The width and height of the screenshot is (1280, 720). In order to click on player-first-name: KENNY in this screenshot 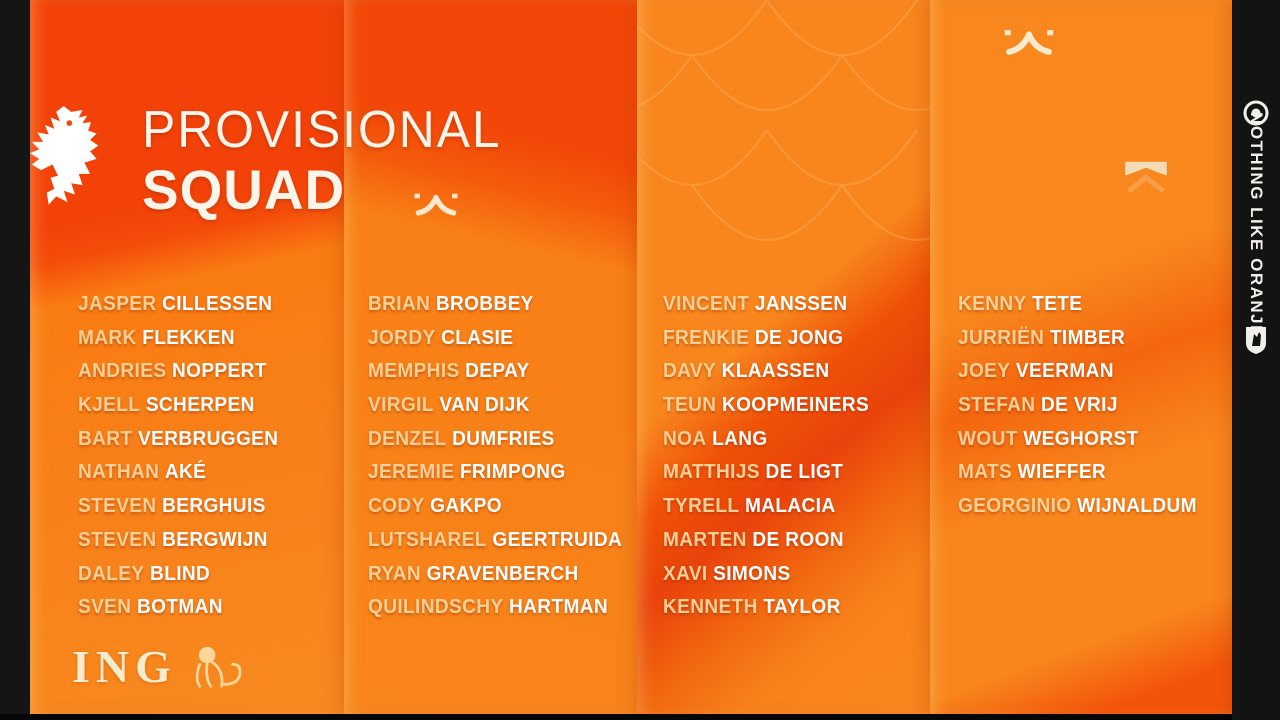, I will do `click(992, 303)`.